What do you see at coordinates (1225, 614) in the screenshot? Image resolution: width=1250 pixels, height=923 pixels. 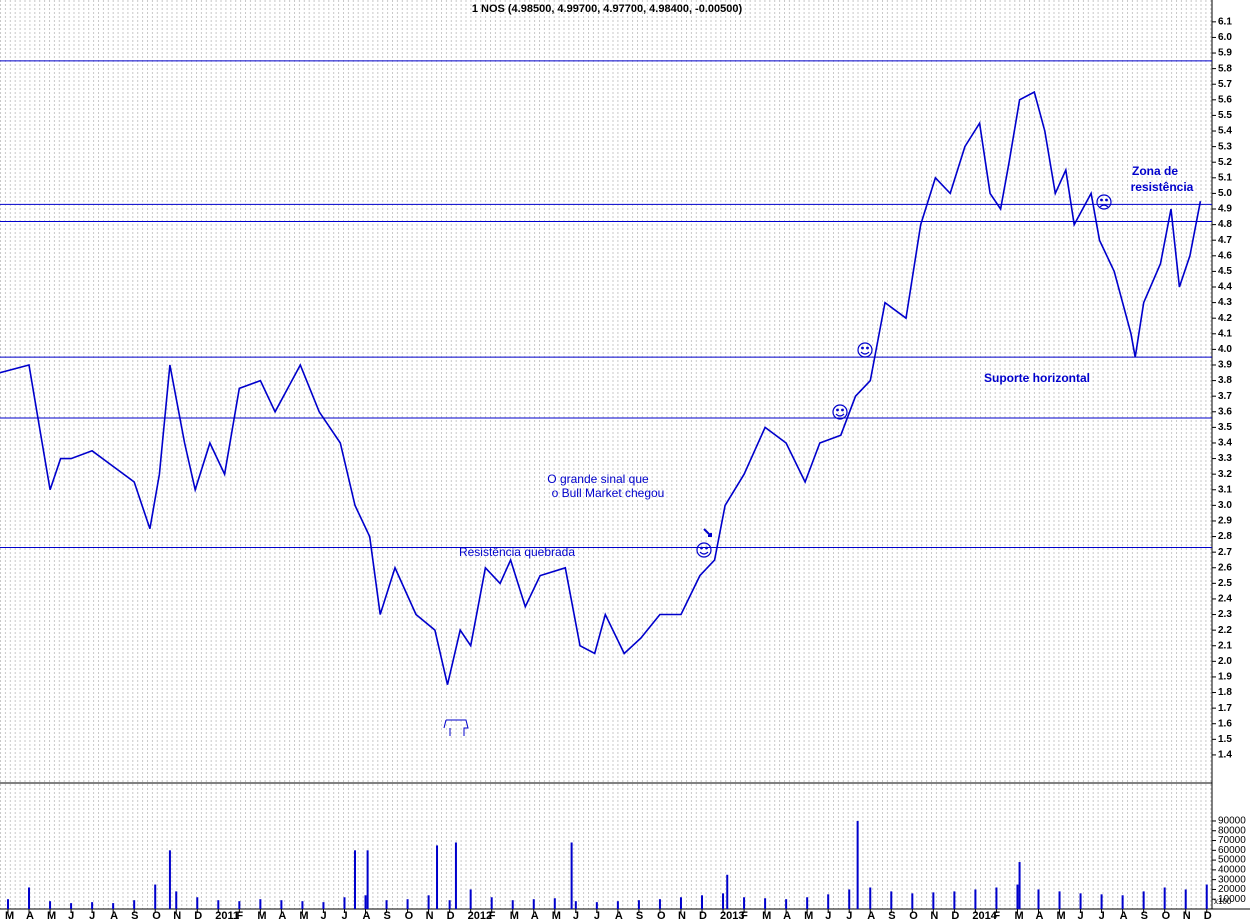 I see `y-tick-label: 2.3` at bounding box center [1225, 614].